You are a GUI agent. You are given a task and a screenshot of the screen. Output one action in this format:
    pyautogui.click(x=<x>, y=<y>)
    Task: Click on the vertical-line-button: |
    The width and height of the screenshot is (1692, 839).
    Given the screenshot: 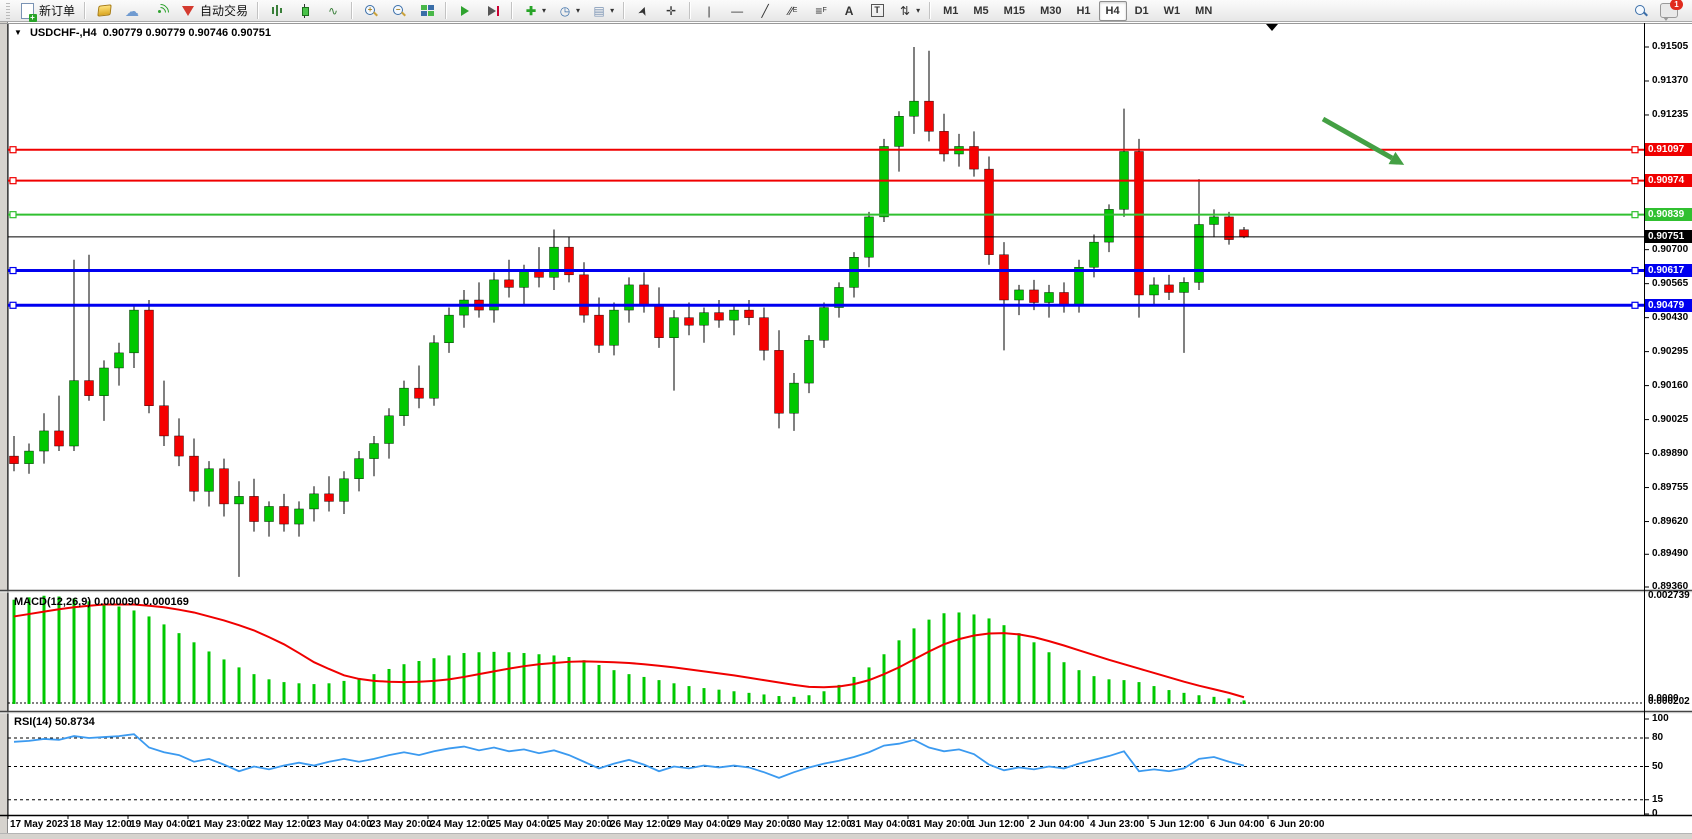 What is the action you would take?
    pyautogui.click(x=709, y=11)
    